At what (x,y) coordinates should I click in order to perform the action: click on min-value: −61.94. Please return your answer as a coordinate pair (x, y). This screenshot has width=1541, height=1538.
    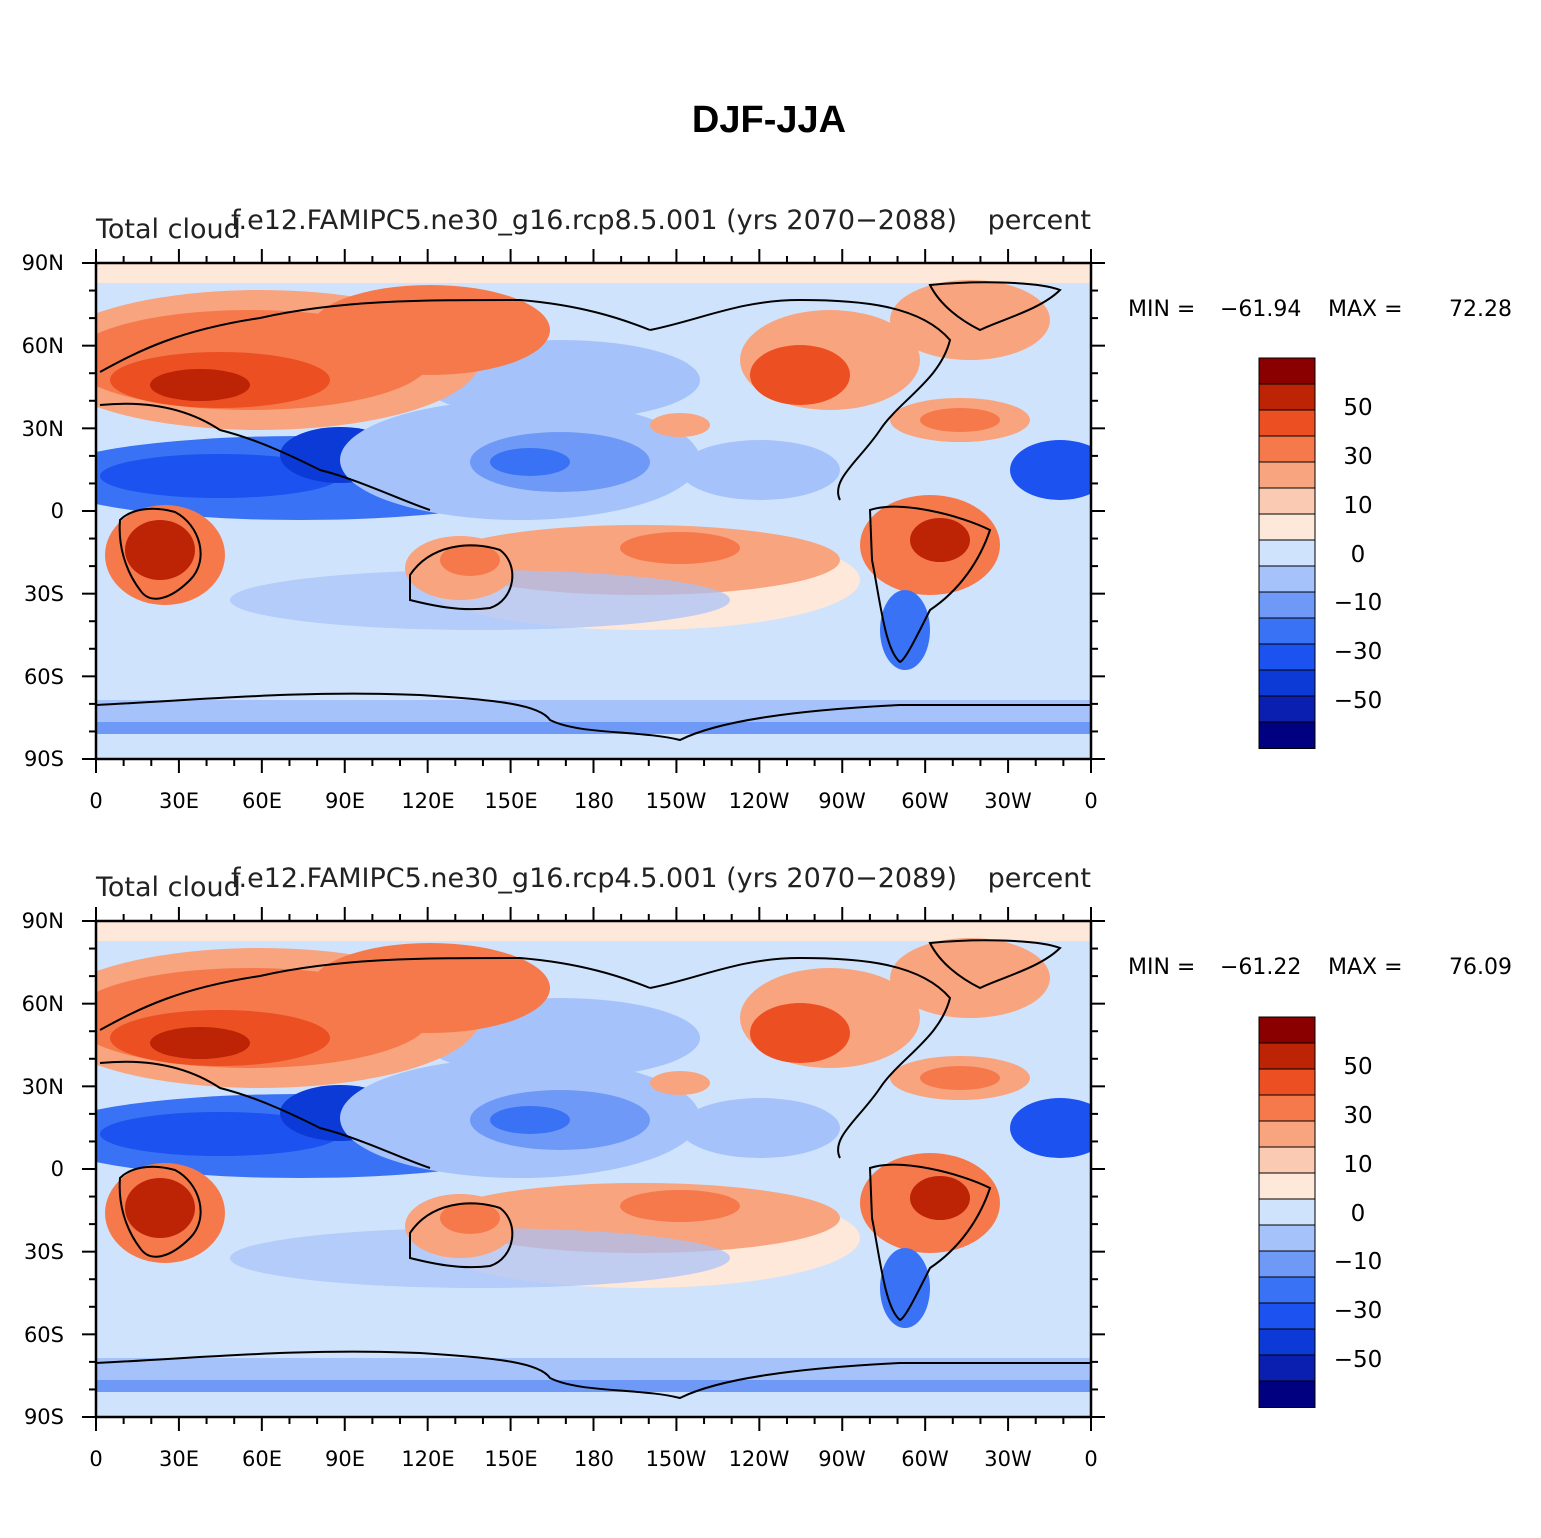
    Looking at the image, I should click on (1260, 309).